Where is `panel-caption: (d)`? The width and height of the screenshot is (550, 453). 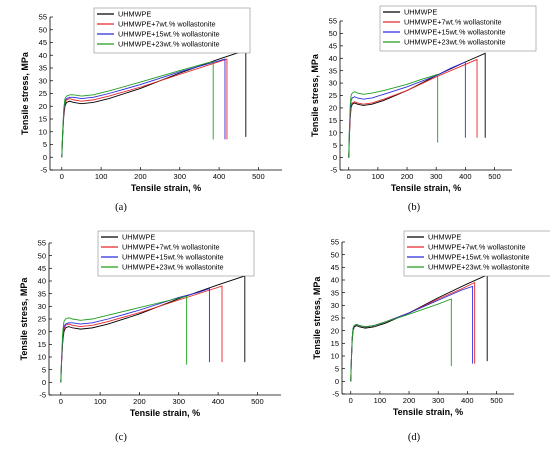 panel-caption: (d) is located at coordinates (414, 437).